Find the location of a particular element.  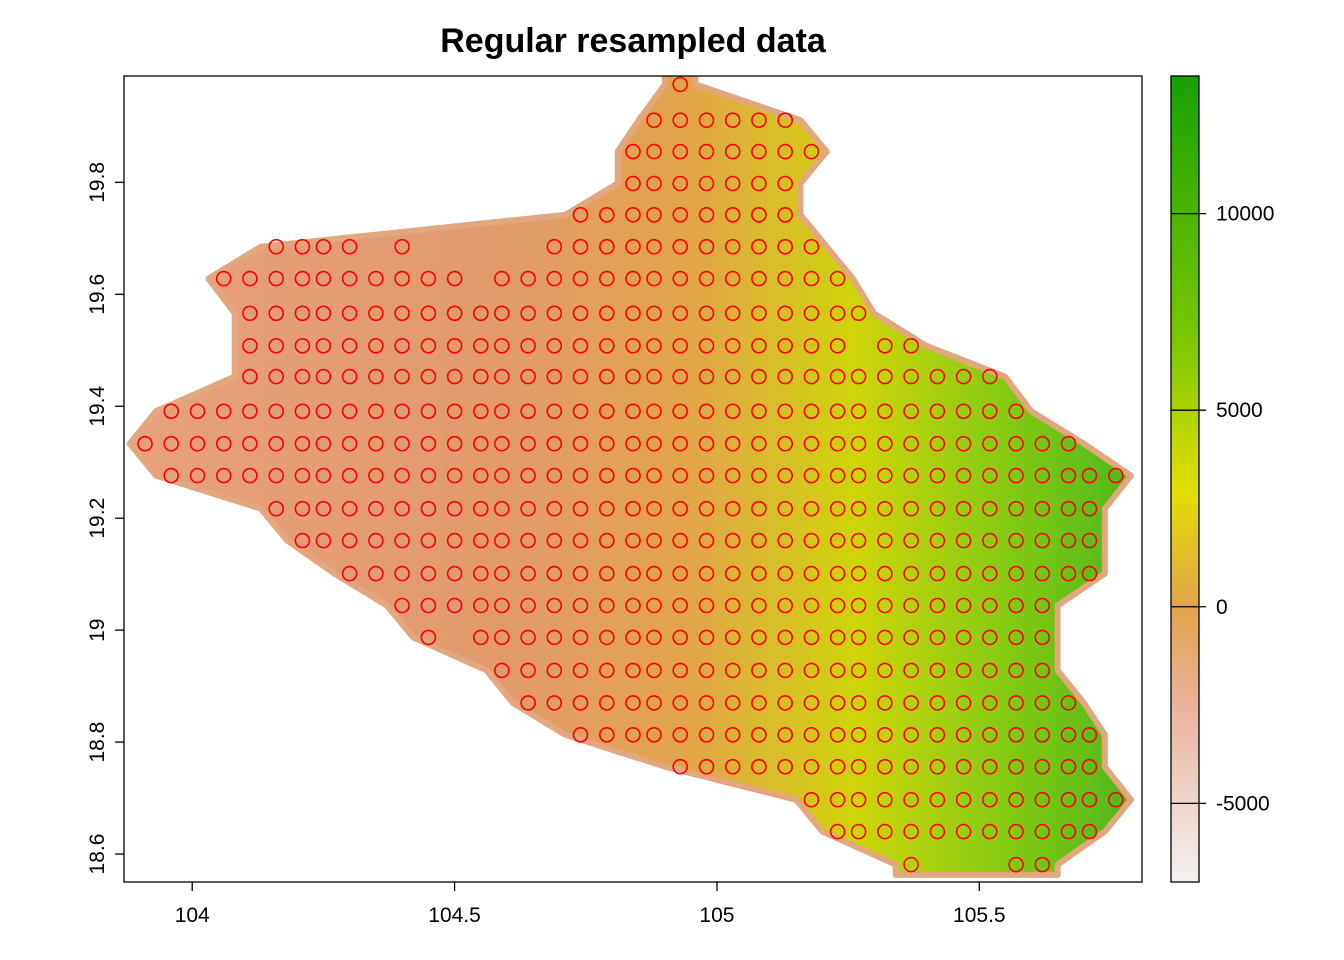

y-tick-label: 19.8 is located at coordinates (97, 182).